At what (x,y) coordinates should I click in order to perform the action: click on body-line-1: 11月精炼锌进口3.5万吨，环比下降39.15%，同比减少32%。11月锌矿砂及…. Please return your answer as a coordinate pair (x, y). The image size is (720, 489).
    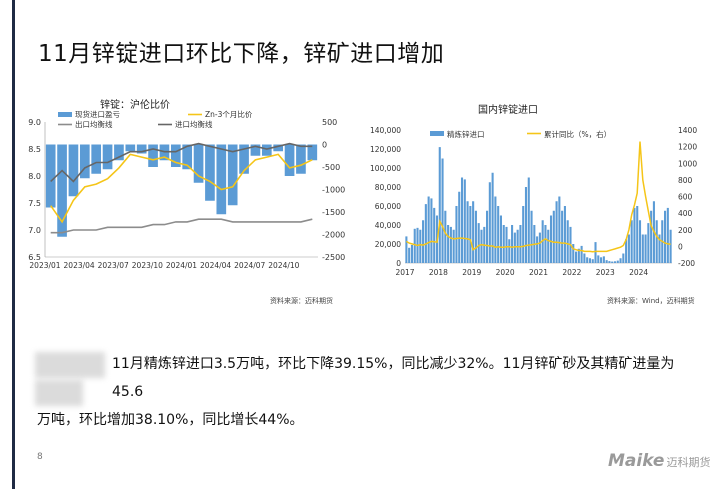
    Looking at the image, I should click on (393, 378).